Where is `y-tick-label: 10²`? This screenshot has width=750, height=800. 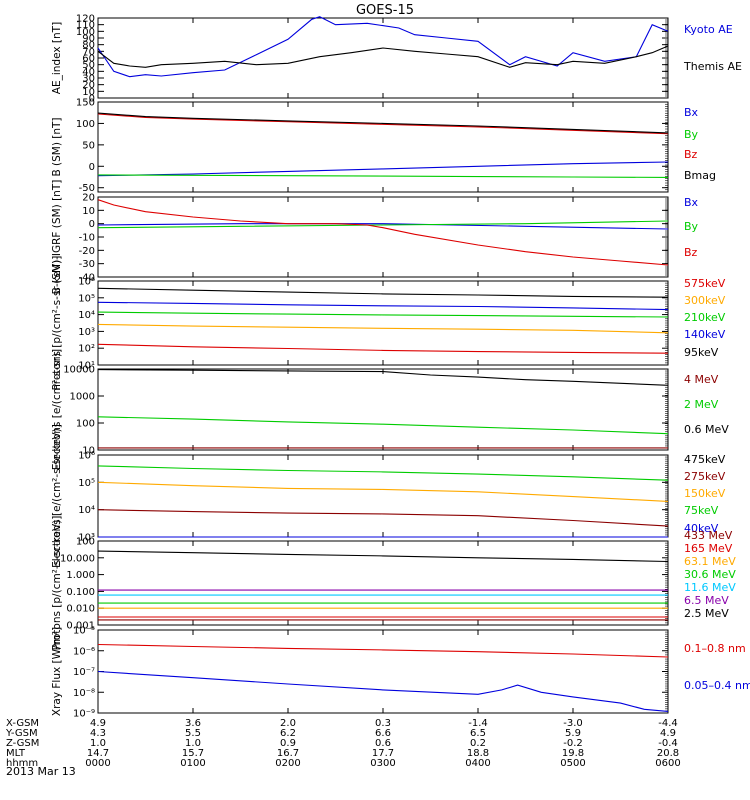 y-tick-label: 10² is located at coordinates (86, 349).